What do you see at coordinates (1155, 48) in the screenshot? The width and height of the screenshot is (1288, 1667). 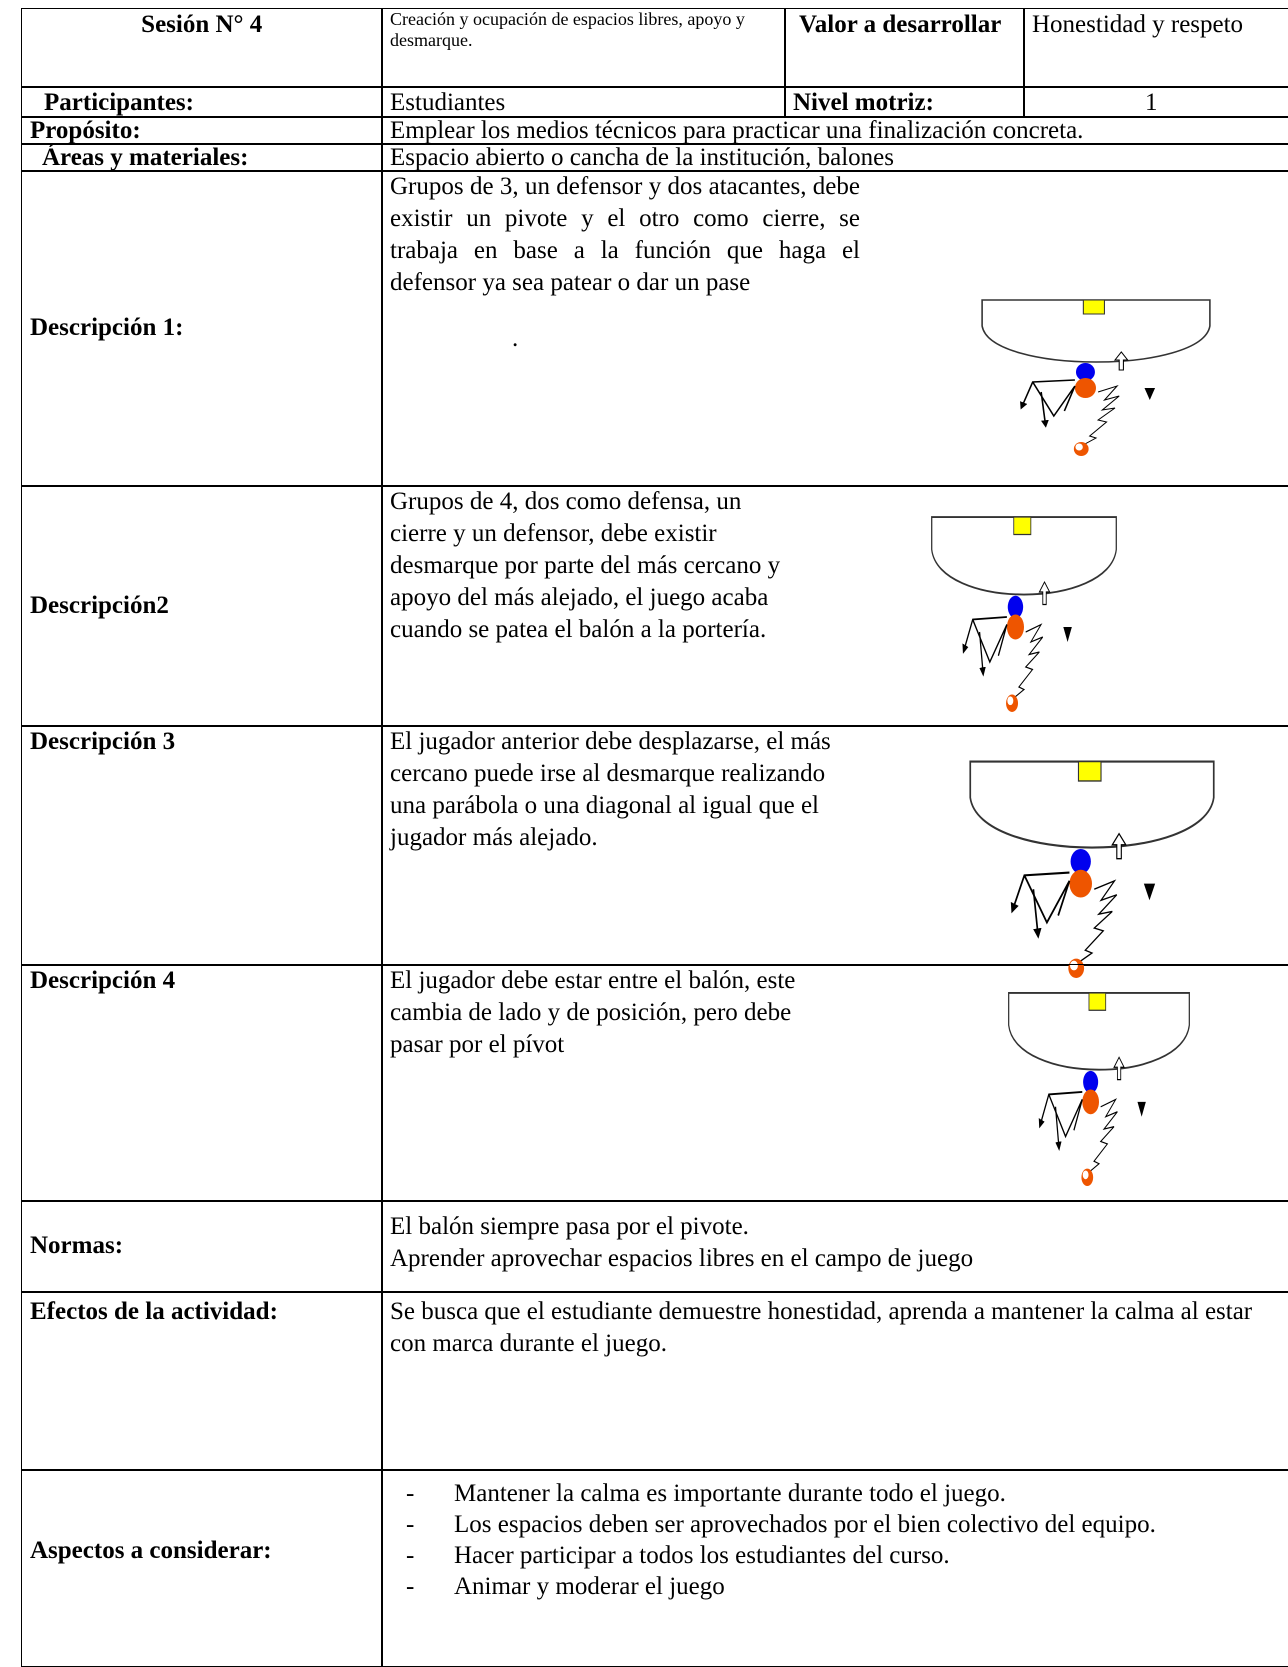 I see `value-cell: Honestidad y respeto` at bounding box center [1155, 48].